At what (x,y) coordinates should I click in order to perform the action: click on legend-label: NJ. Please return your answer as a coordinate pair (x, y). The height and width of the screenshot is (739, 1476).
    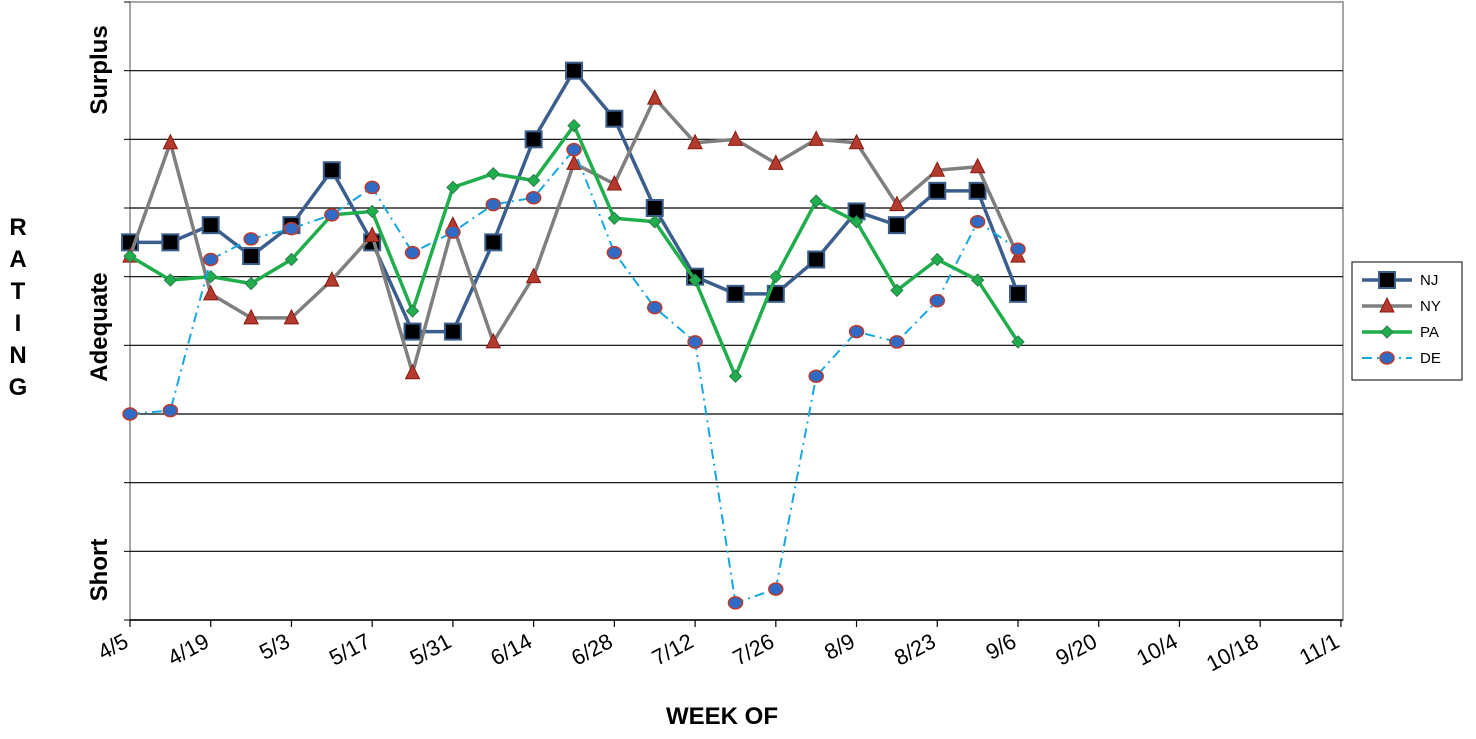
    Looking at the image, I should click on (1429, 280).